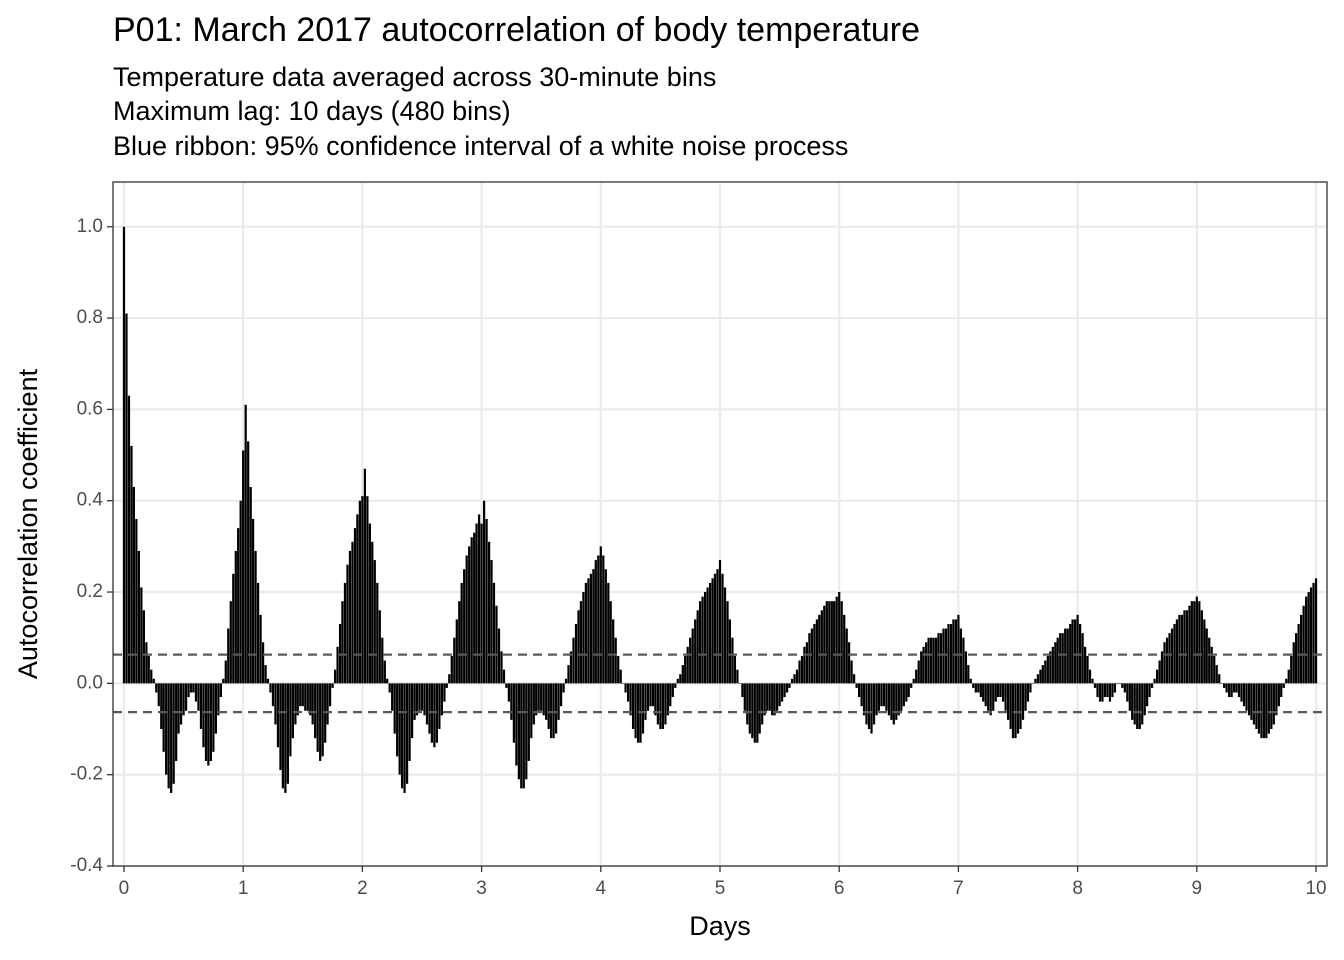  Describe the element at coordinates (90, 591) in the screenshot. I see `y-tick-label: 0.2` at that location.